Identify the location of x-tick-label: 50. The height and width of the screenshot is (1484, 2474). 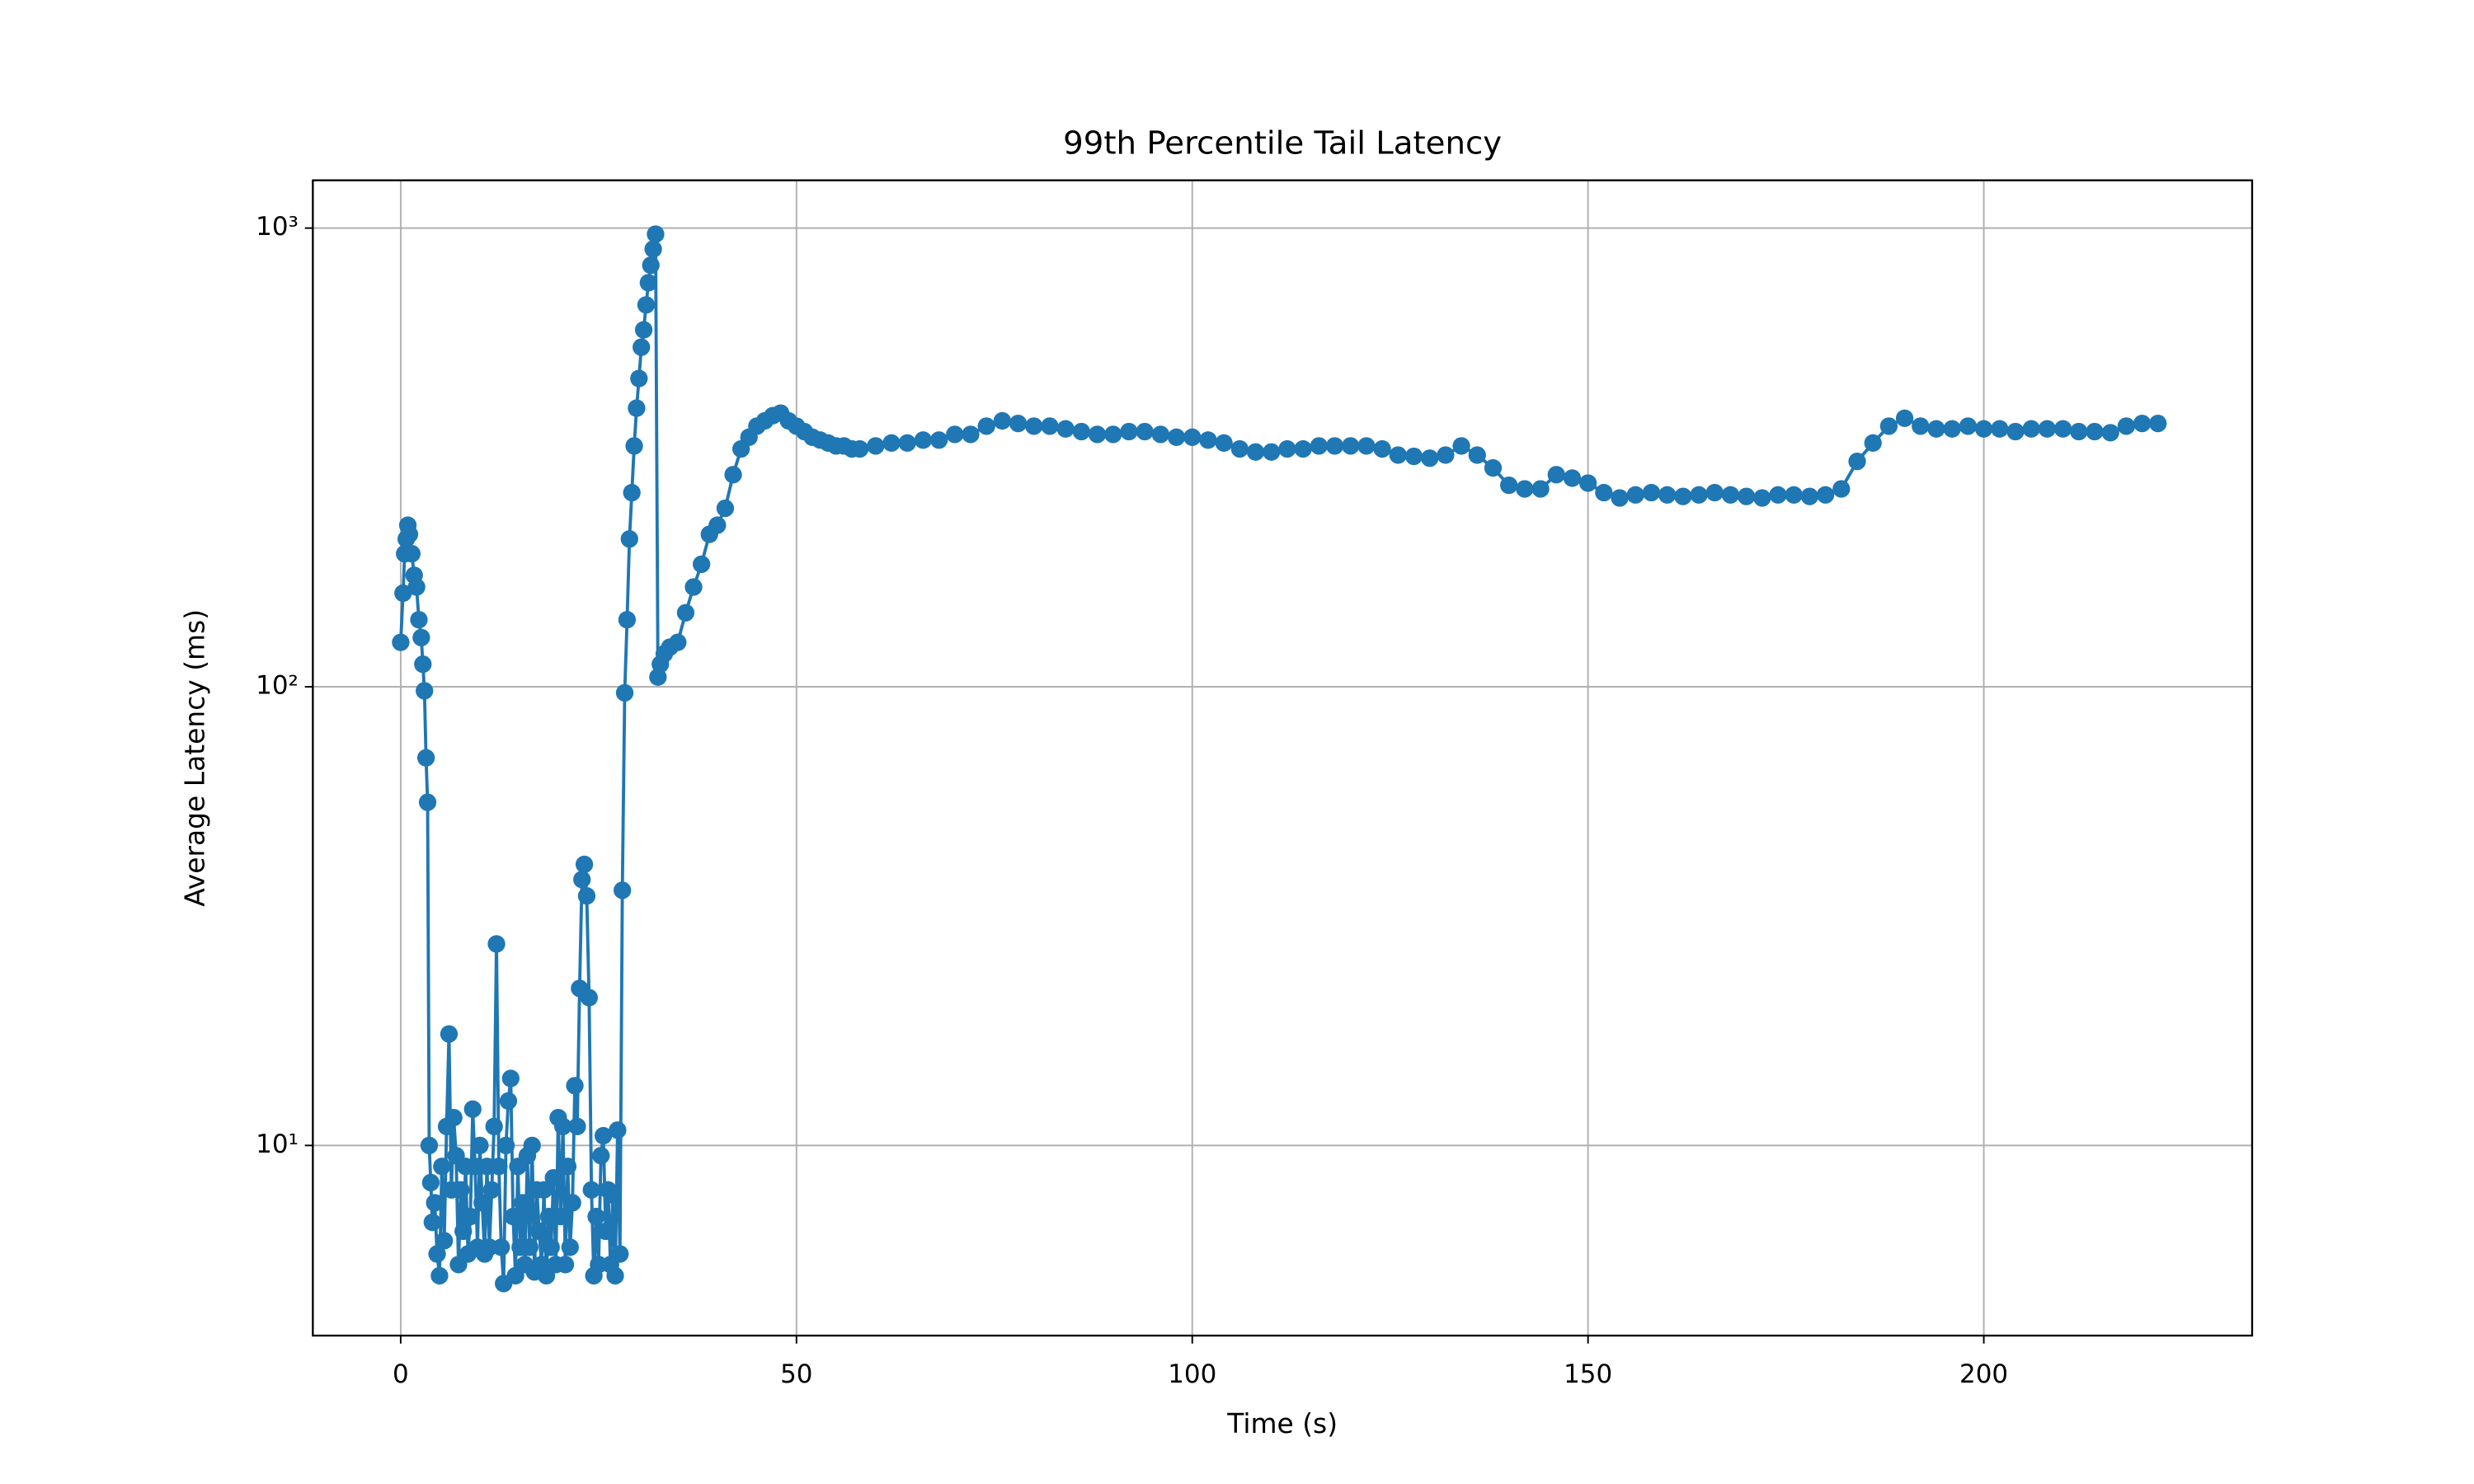
(796, 1374).